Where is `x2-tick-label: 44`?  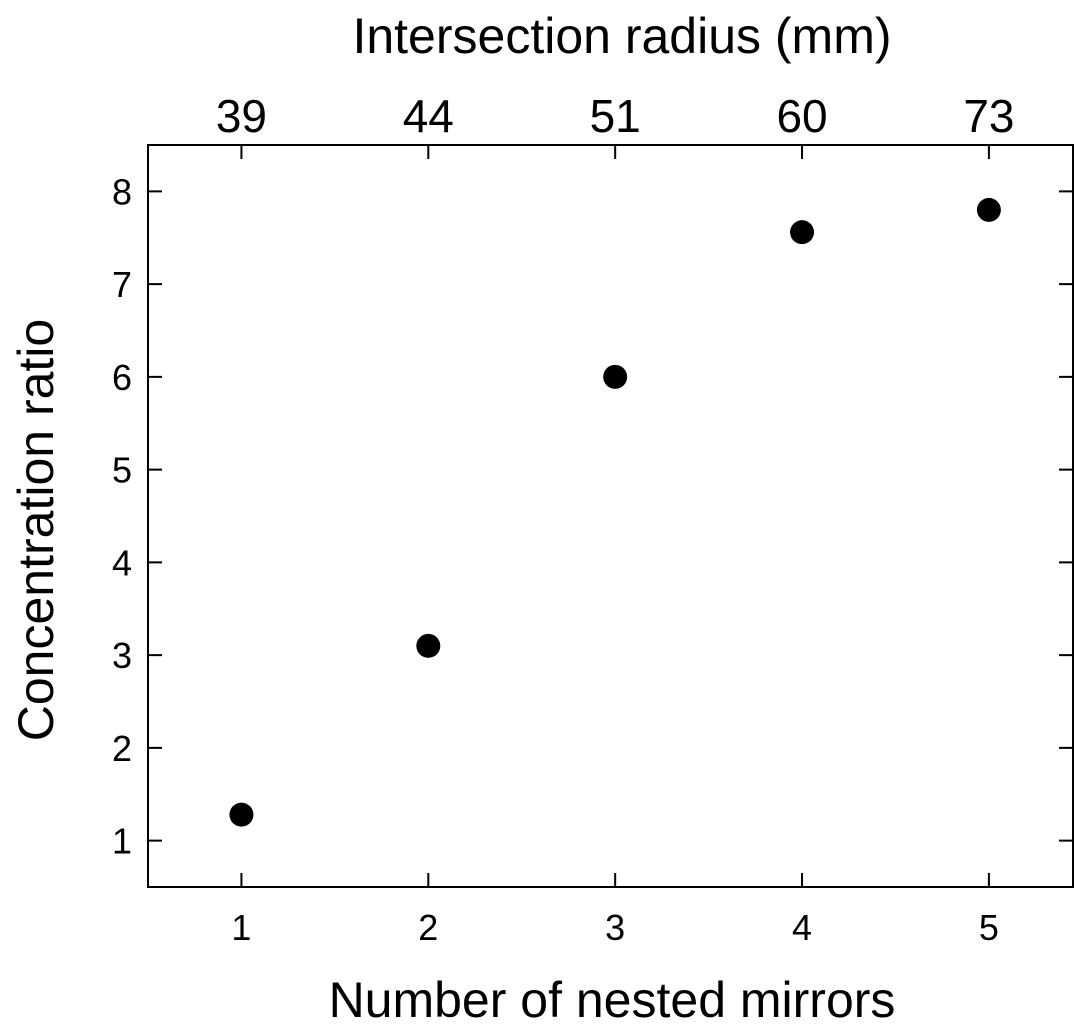 x2-tick-label: 44 is located at coordinates (428, 116).